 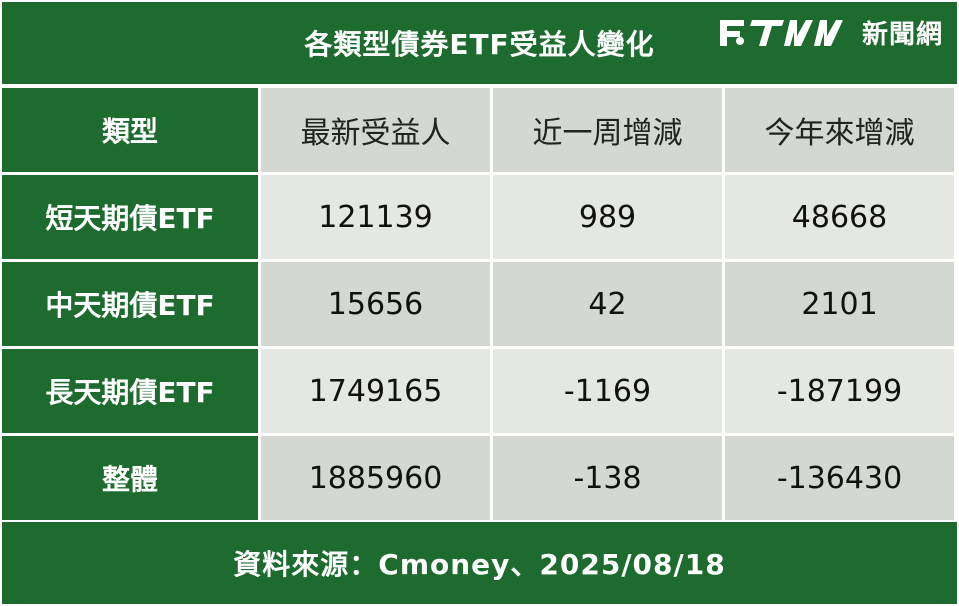 What do you see at coordinates (130, 130) in the screenshot?
I see `corner-header: 類型` at bounding box center [130, 130].